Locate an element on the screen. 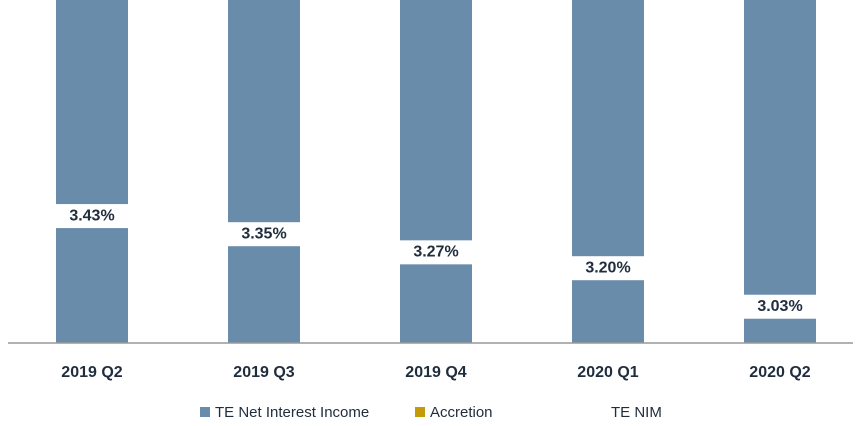 This screenshot has width=861, height=426. x-tick-label: 2019 Q4 is located at coordinates (435, 372).